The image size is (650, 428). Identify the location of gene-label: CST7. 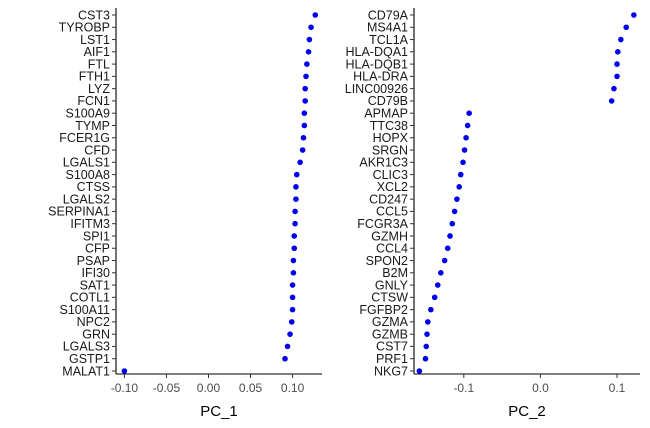
(392, 347).